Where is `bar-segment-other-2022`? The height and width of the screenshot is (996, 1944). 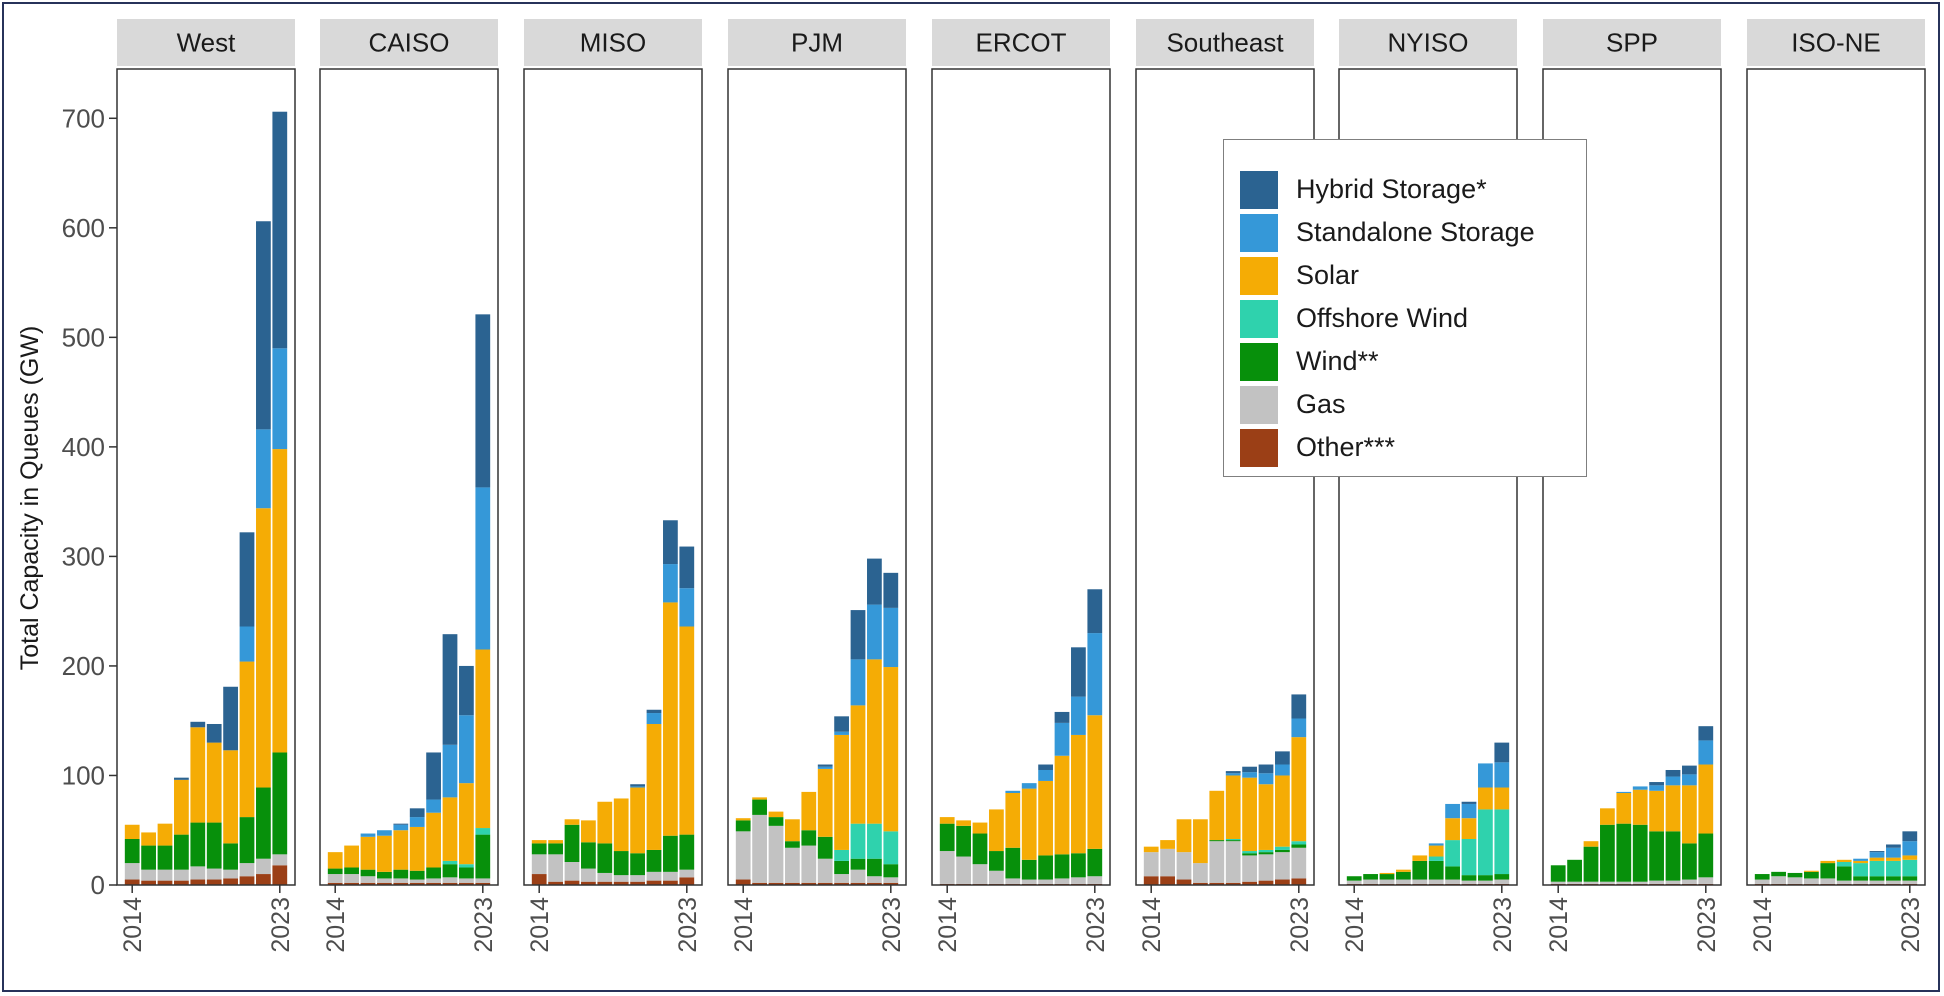 bar-segment-other-2022 is located at coordinates (874, 883).